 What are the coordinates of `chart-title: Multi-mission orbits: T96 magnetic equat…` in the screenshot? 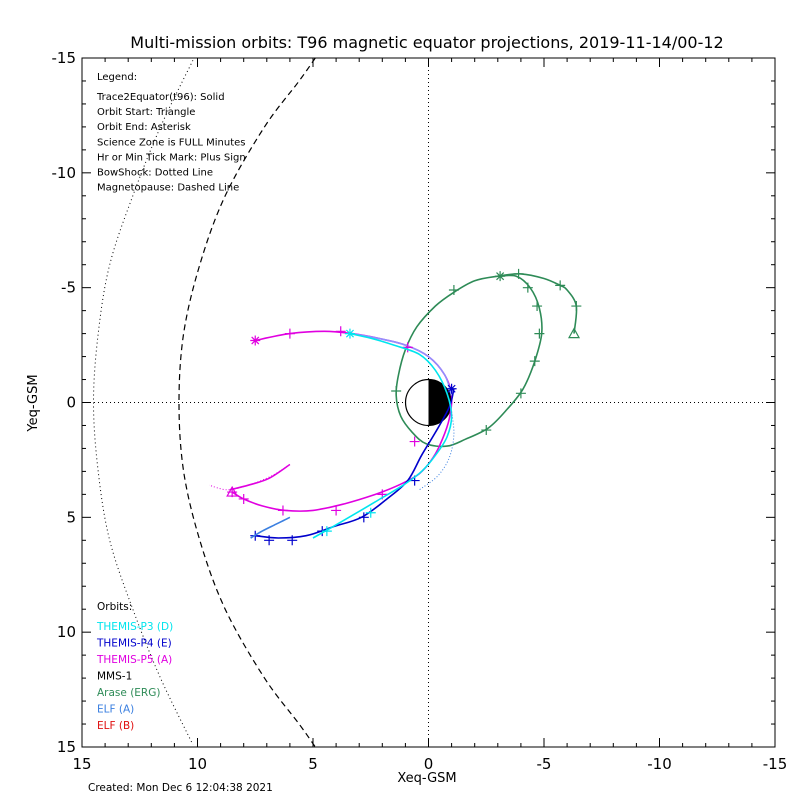 It's located at (426, 42).